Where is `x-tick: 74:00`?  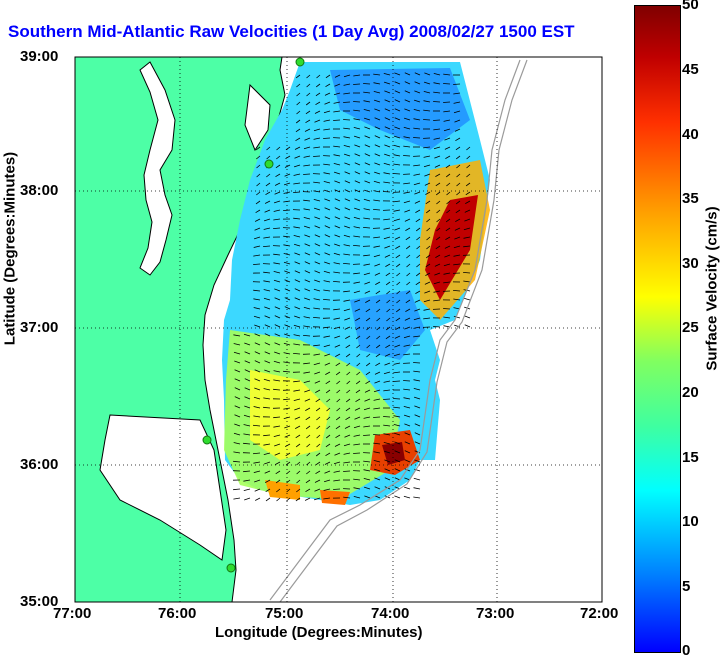
x-tick: 74:00 is located at coordinates (390, 613).